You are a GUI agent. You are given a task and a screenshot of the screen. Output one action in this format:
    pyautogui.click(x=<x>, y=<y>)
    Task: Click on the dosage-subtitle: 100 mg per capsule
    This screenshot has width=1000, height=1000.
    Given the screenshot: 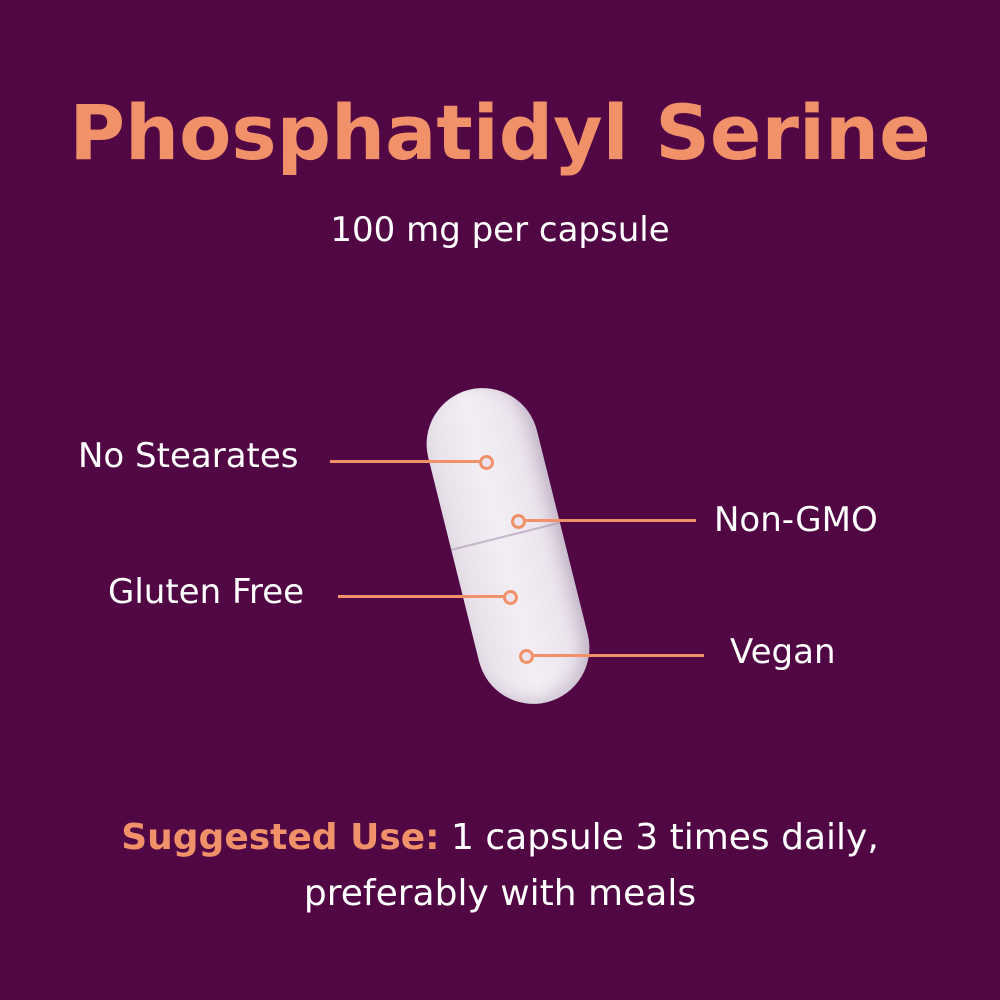 What is the action you would take?
    pyautogui.click(x=500, y=230)
    